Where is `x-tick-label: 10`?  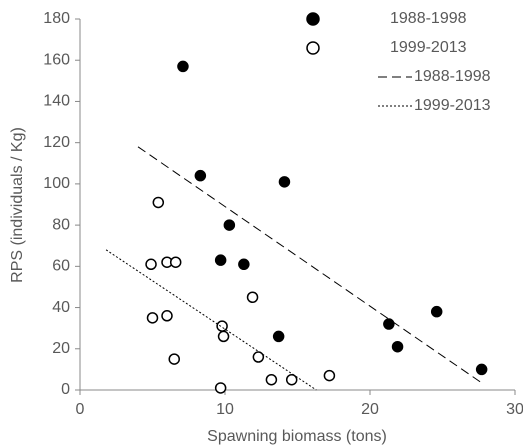 x-tick-label: 10 is located at coordinates (225, 409).